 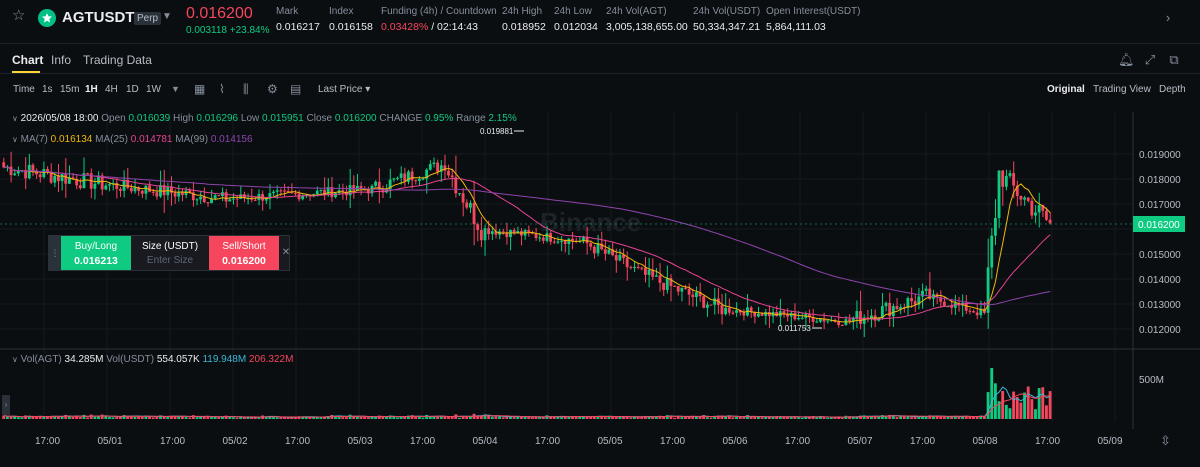 What do you see at coordinates (98, 17) in the screenshot?
I see `symbol-name: AGTUSDT` at bounding box center [98, 17].